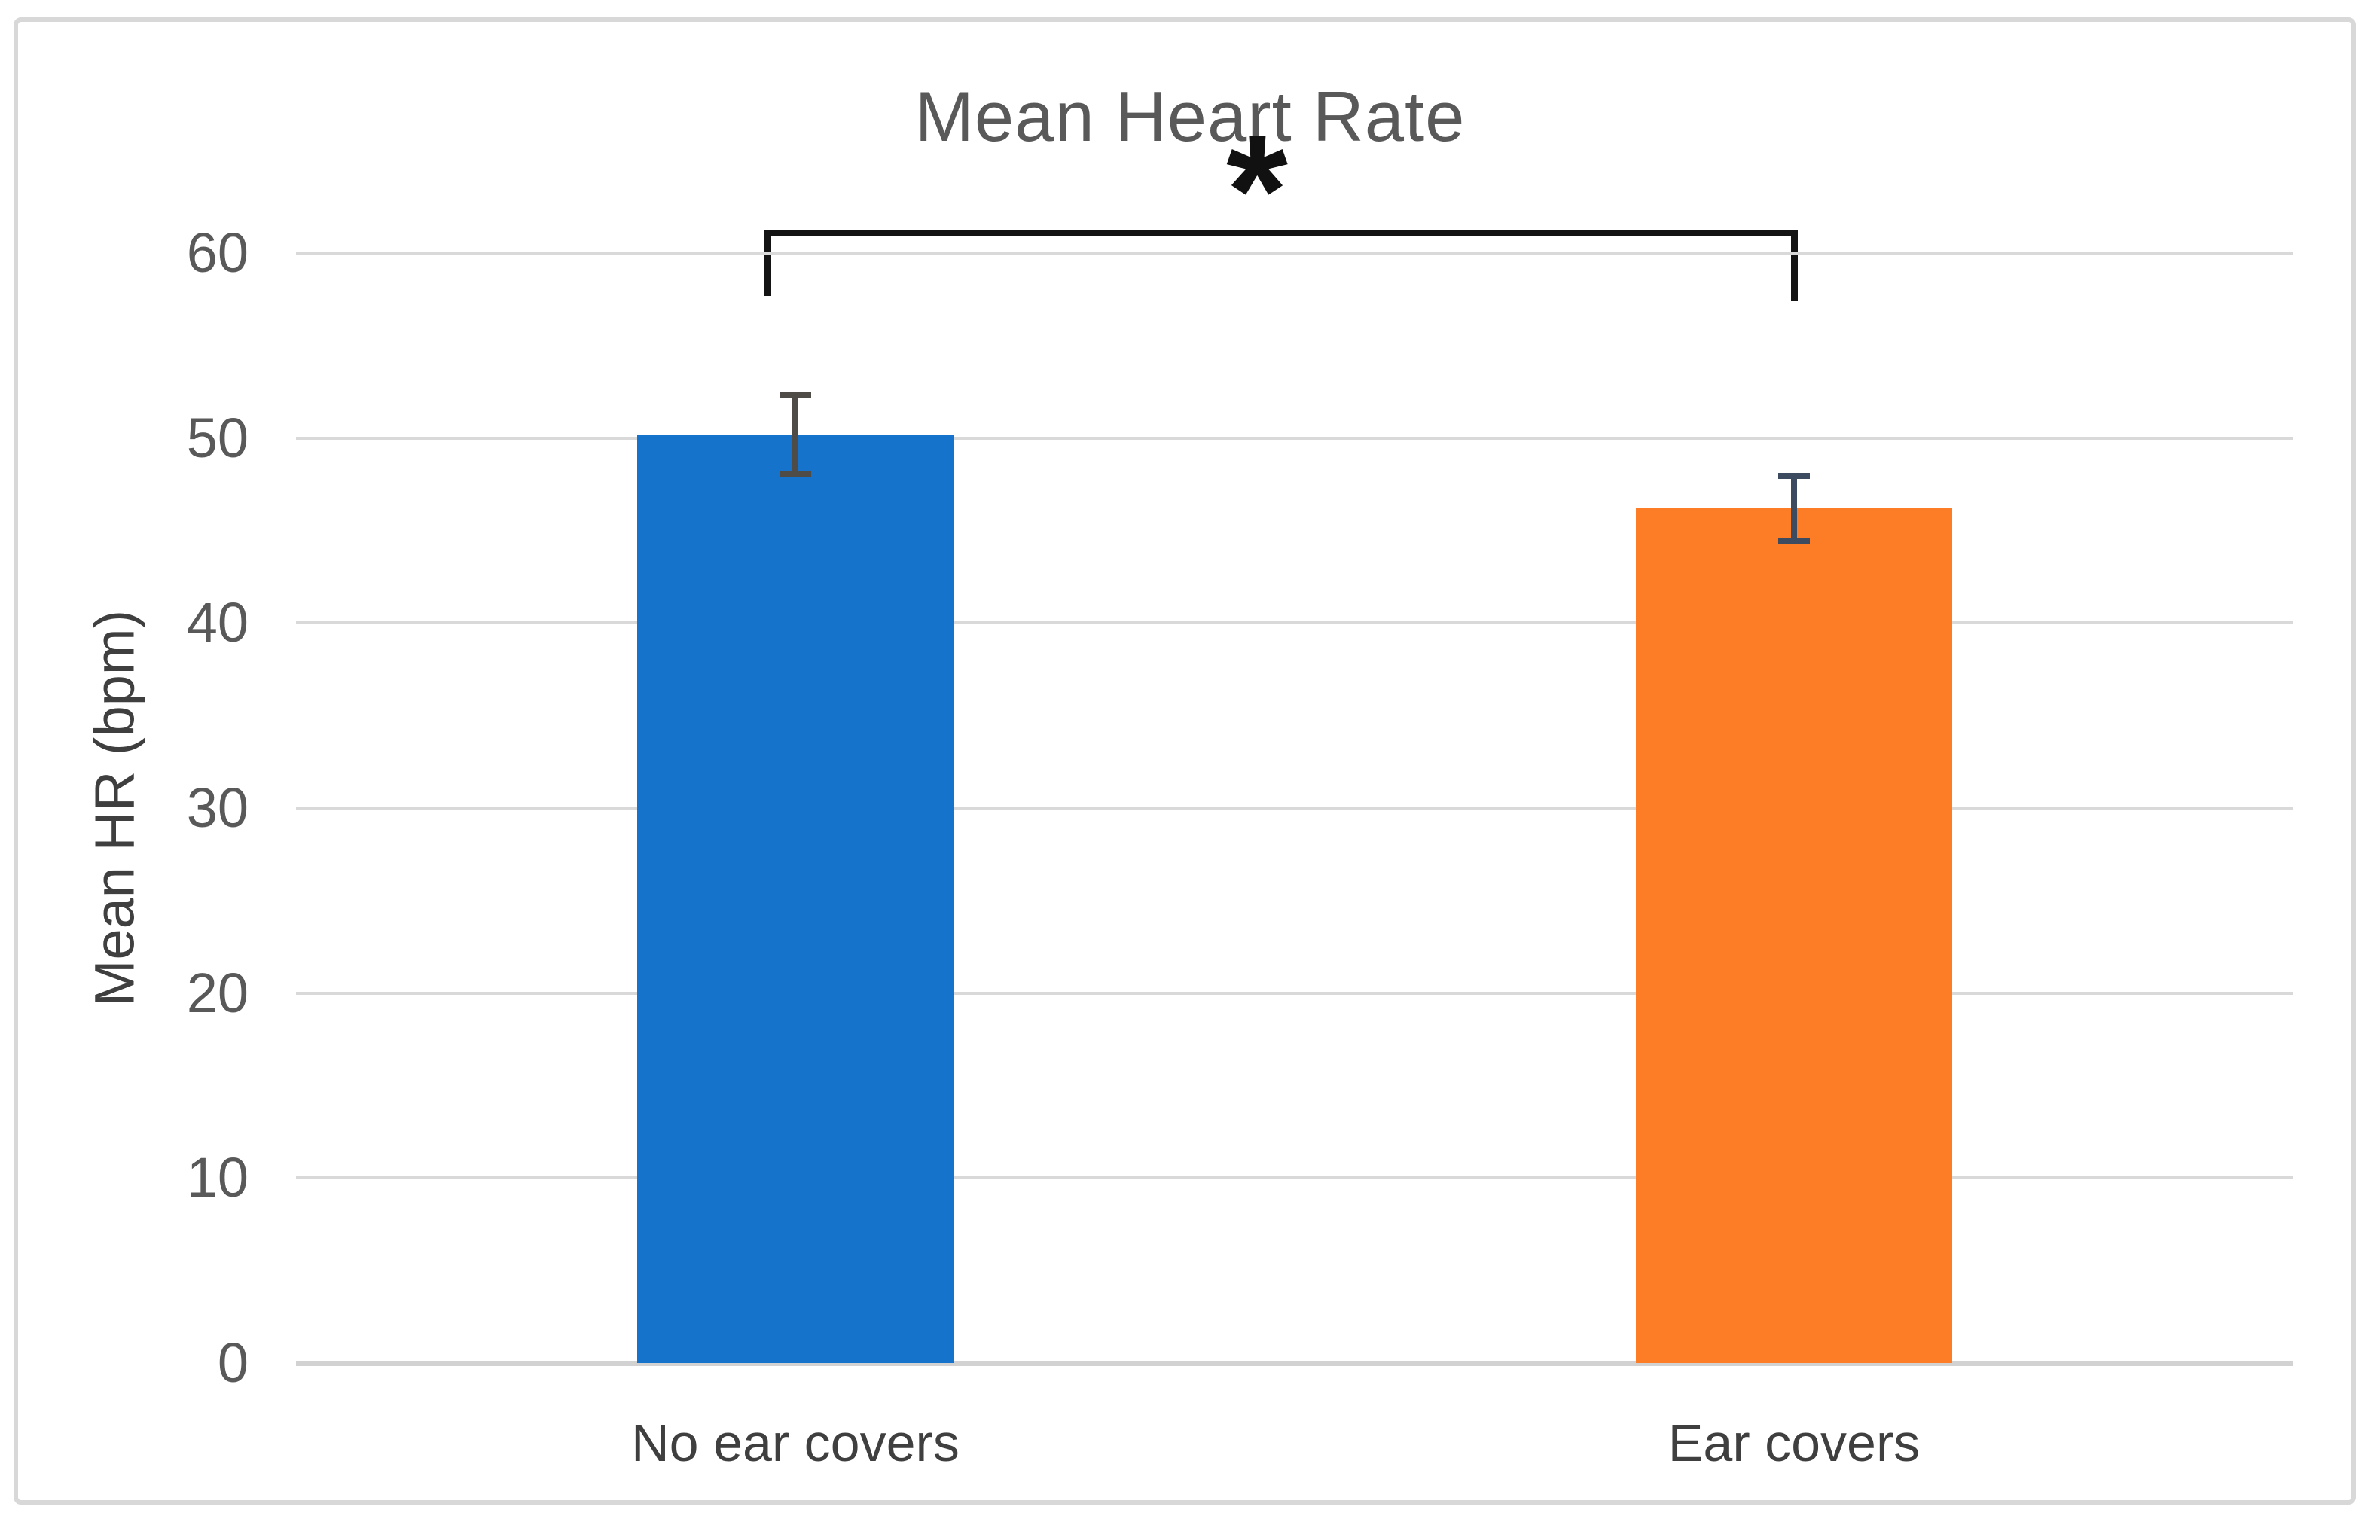 This screenshot has width=2380, height=1540. I want to click on y-tick-label-30: 30, so click(217, 808).